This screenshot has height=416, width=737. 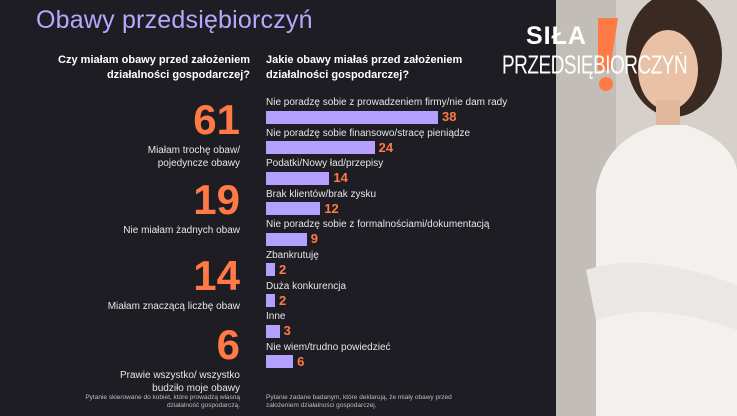 I want to click on bar-value-label: 14, so click(x=340, y=178).